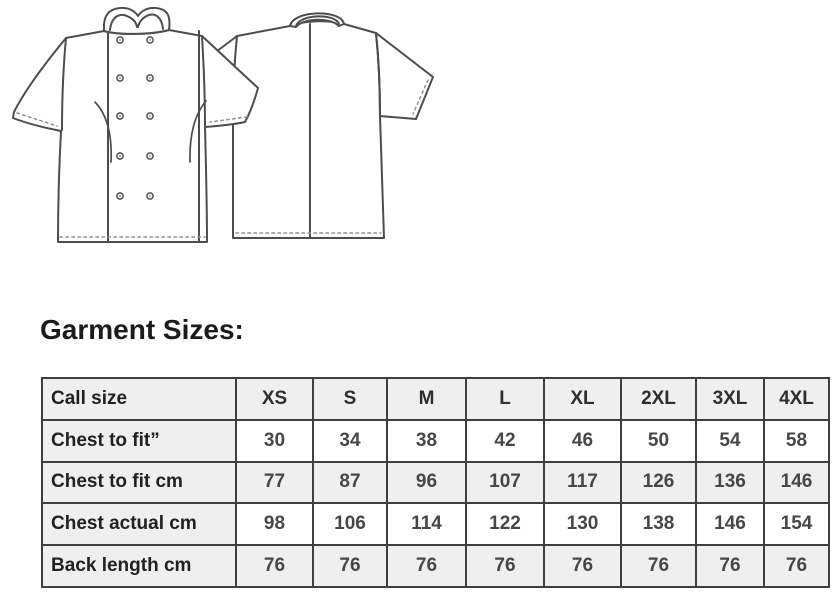 This screenshot has width=838, height=594. Describe the element at coordinates (274, 399) in the screenshot. I see `column-header-xs: XS` at that location.